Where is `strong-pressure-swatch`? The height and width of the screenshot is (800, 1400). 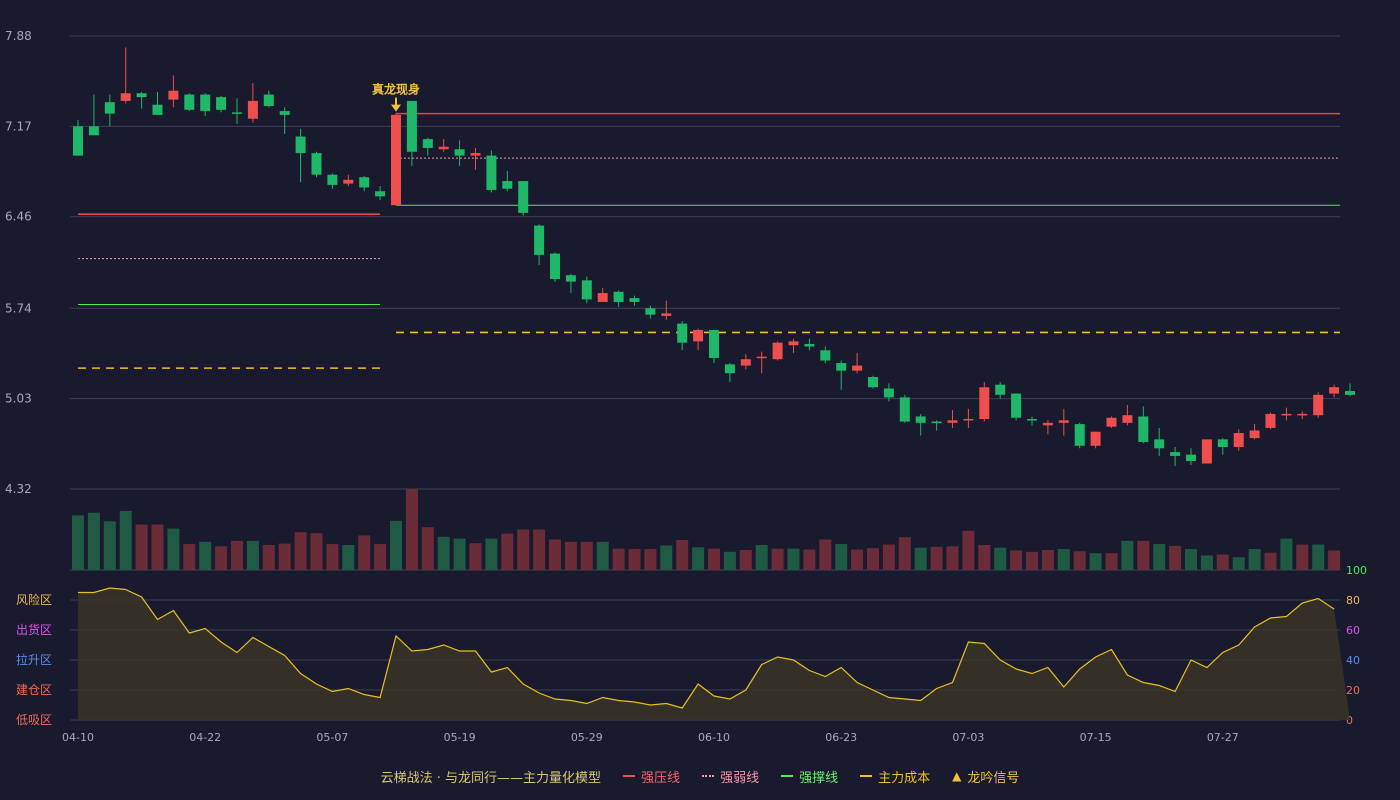 strong-pressure-swatch is located at coordinates (629, 776).